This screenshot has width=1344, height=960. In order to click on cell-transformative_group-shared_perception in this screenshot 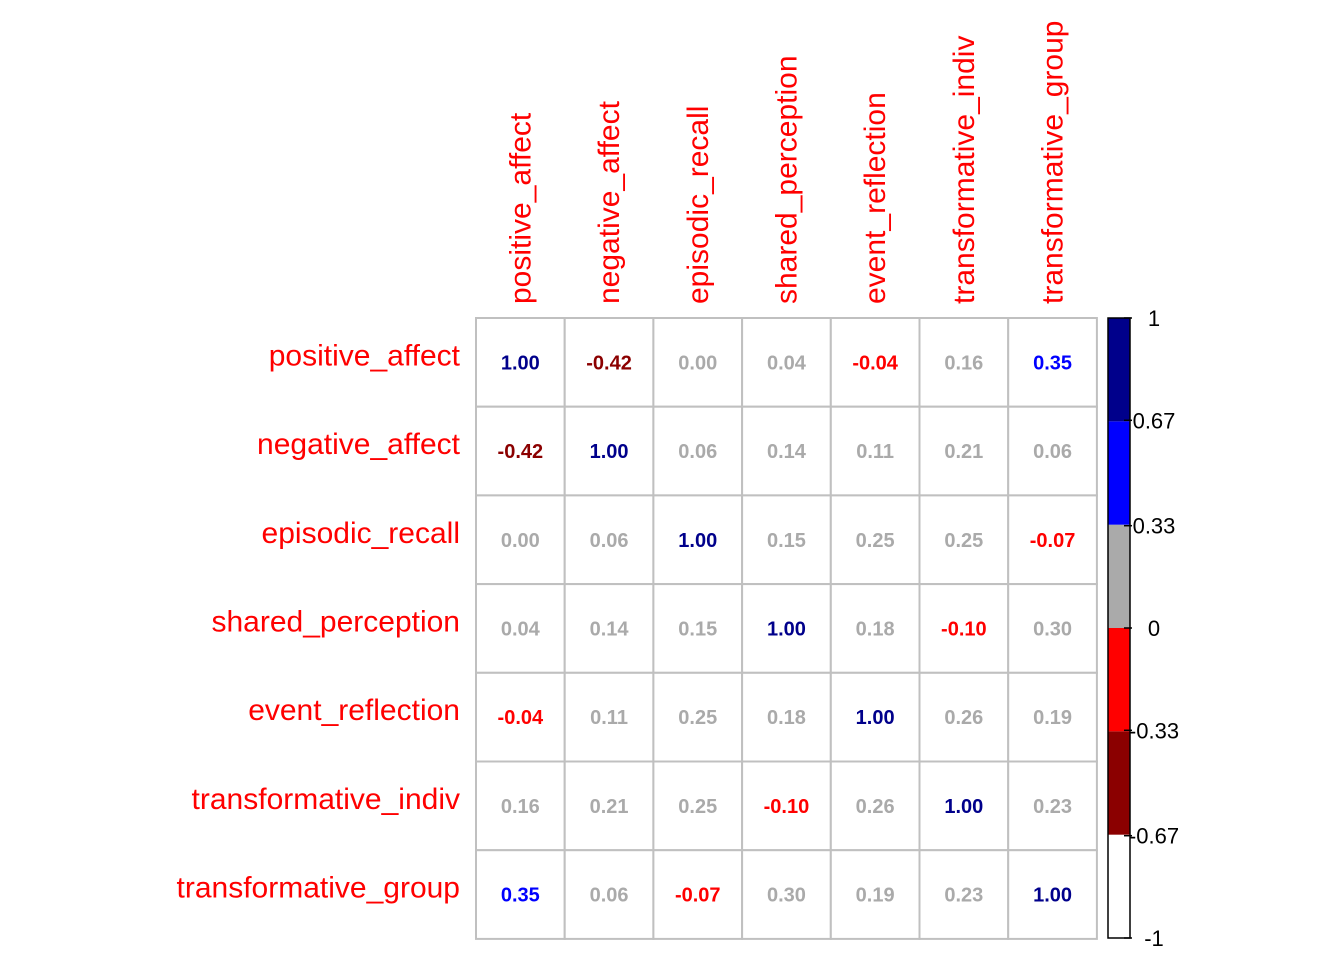, I will do `click(786, 894)`.